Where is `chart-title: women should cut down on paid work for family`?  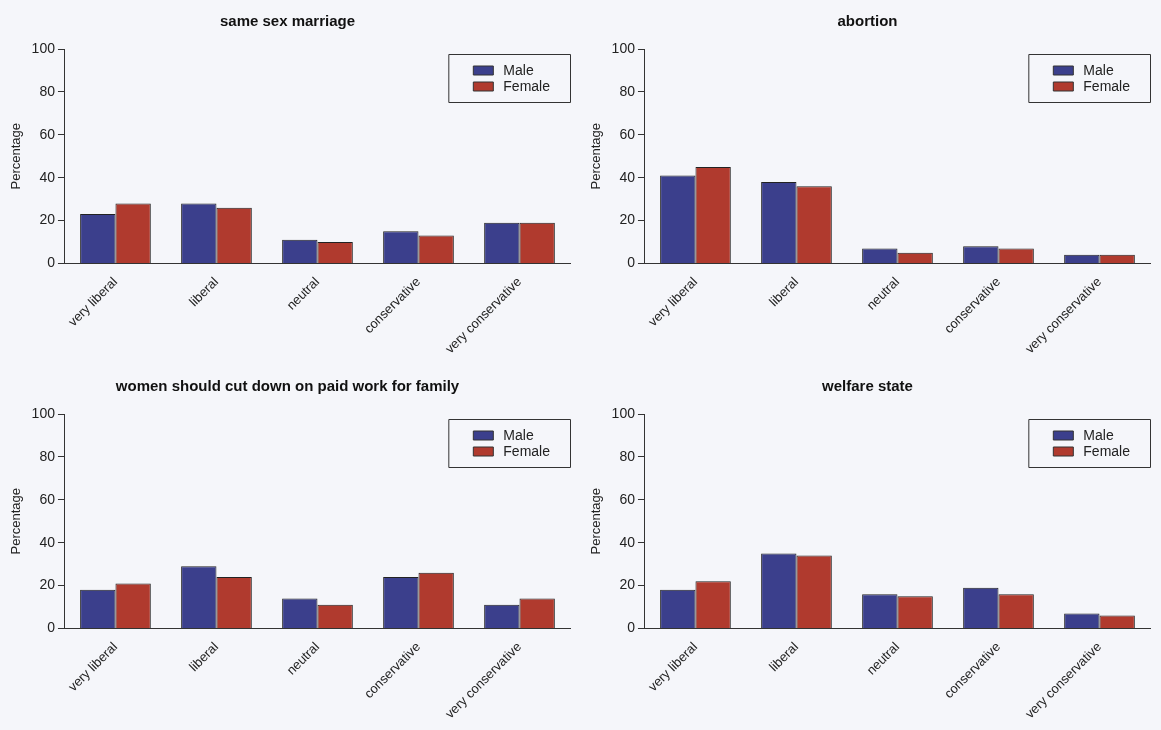
chart-title: women should cut down on paid work for family is located at coordinates (287, 386).